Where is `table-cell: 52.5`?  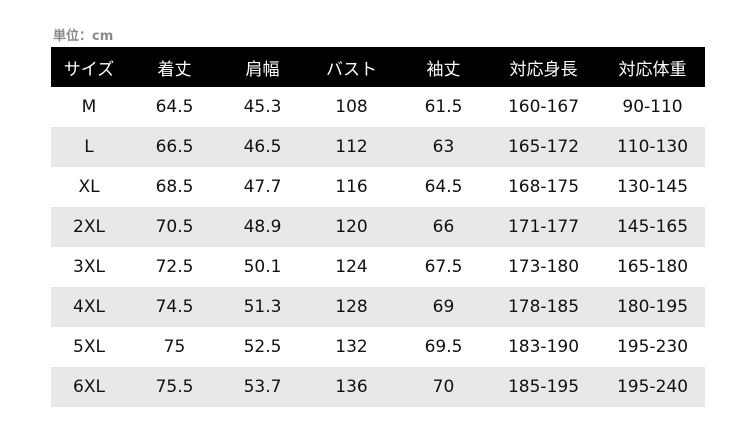 table-cell: 52.5 is located at coordinates (262, 347).